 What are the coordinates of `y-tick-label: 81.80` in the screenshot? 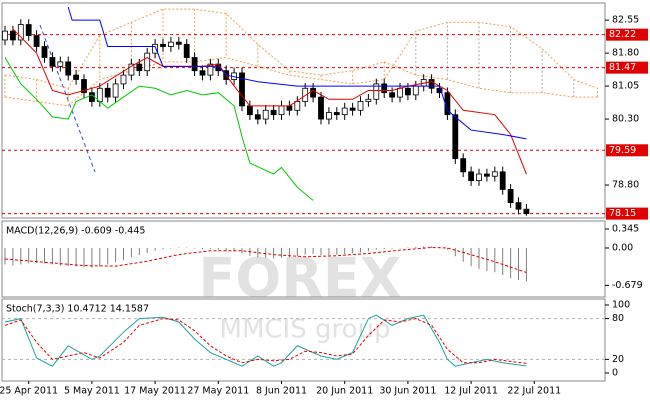 It's located at (625, 53).